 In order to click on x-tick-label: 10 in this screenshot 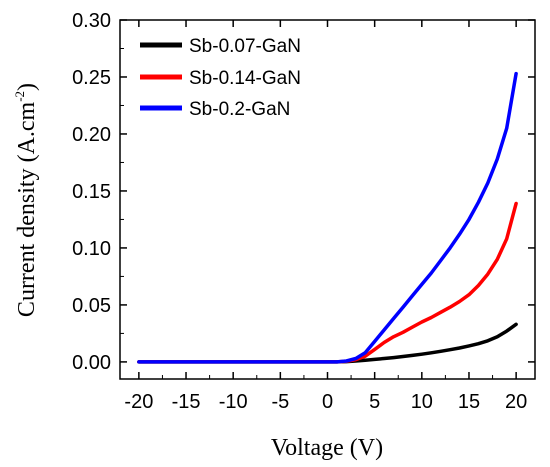, I will do `click(422, 402)`.